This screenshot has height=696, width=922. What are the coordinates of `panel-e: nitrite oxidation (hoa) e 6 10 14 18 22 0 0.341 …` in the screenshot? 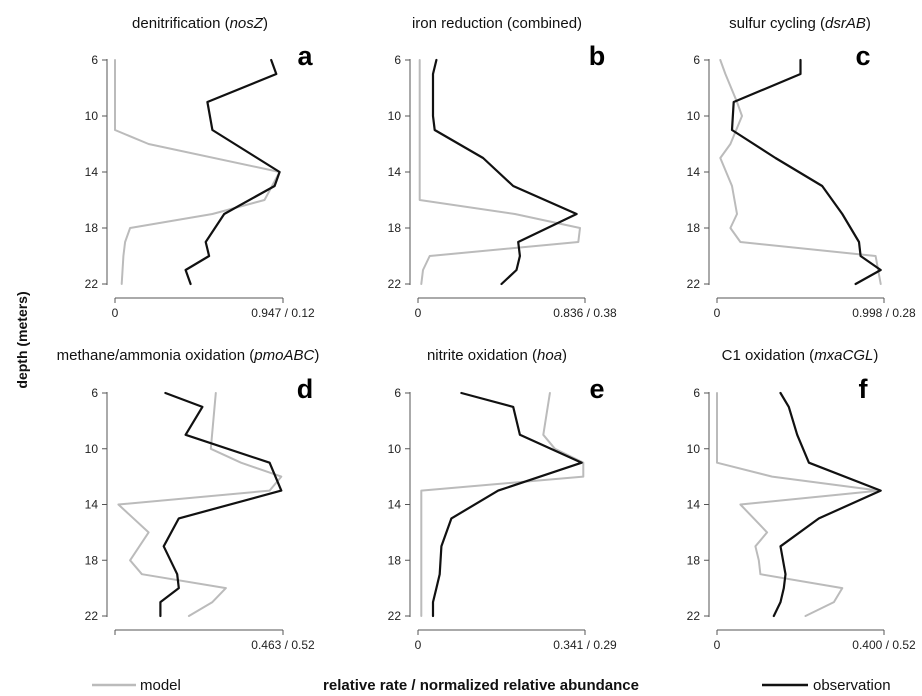 It's located at (502, 499).